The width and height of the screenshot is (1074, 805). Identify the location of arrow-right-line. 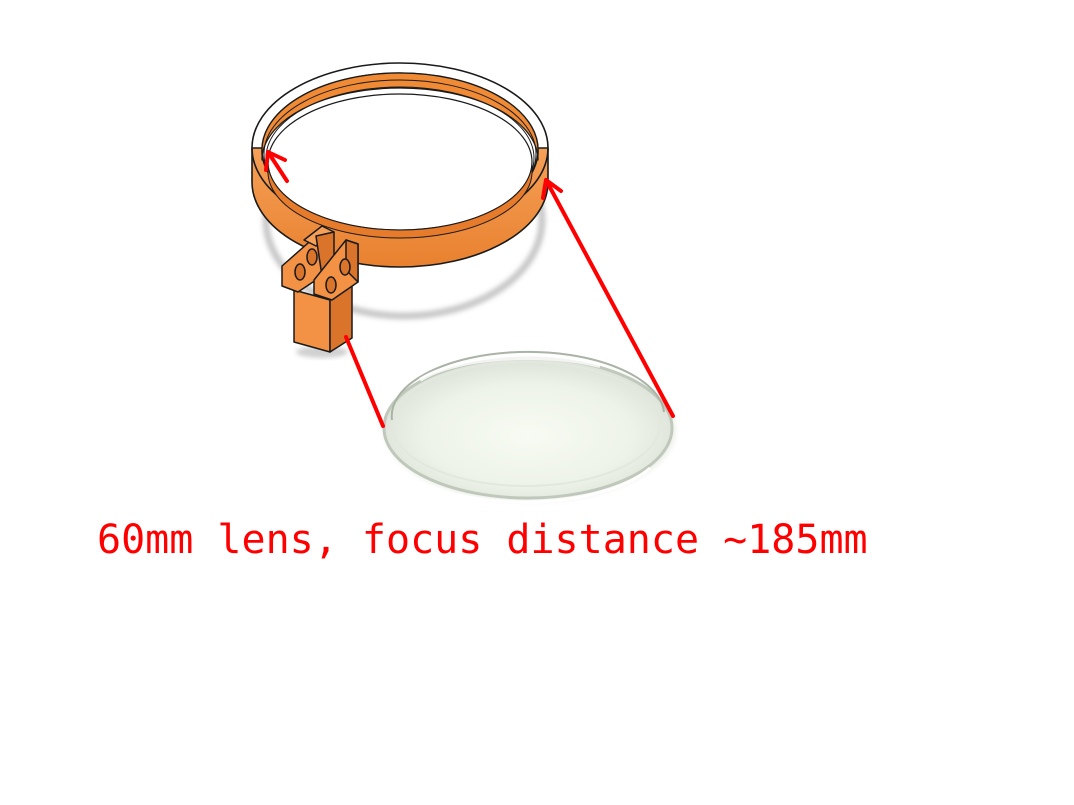
(609, 298).